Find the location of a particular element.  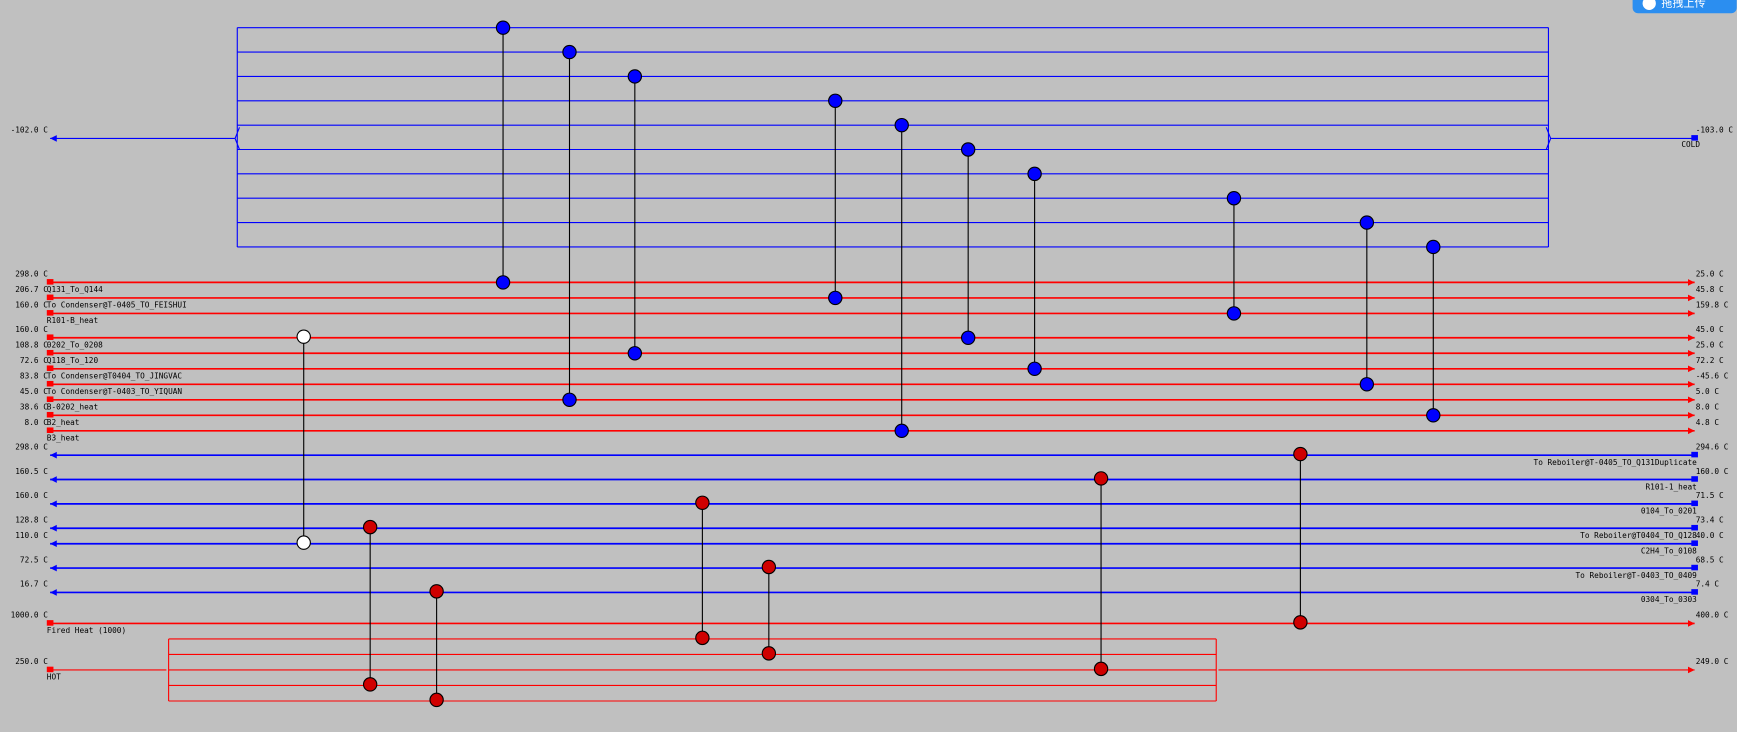

stream-name: COLD is located at coordinates (1690, 144).